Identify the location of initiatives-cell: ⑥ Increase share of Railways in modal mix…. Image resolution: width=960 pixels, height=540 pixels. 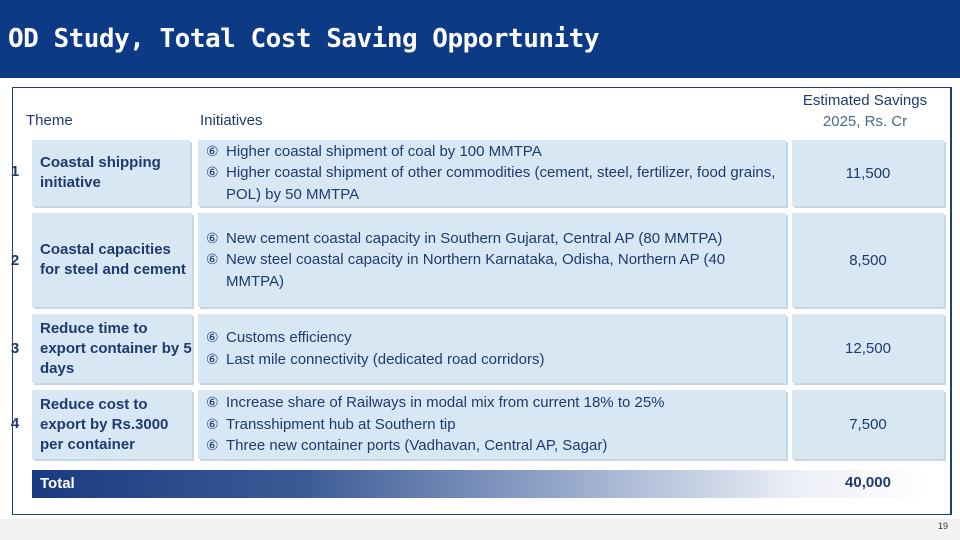
(492, 424).